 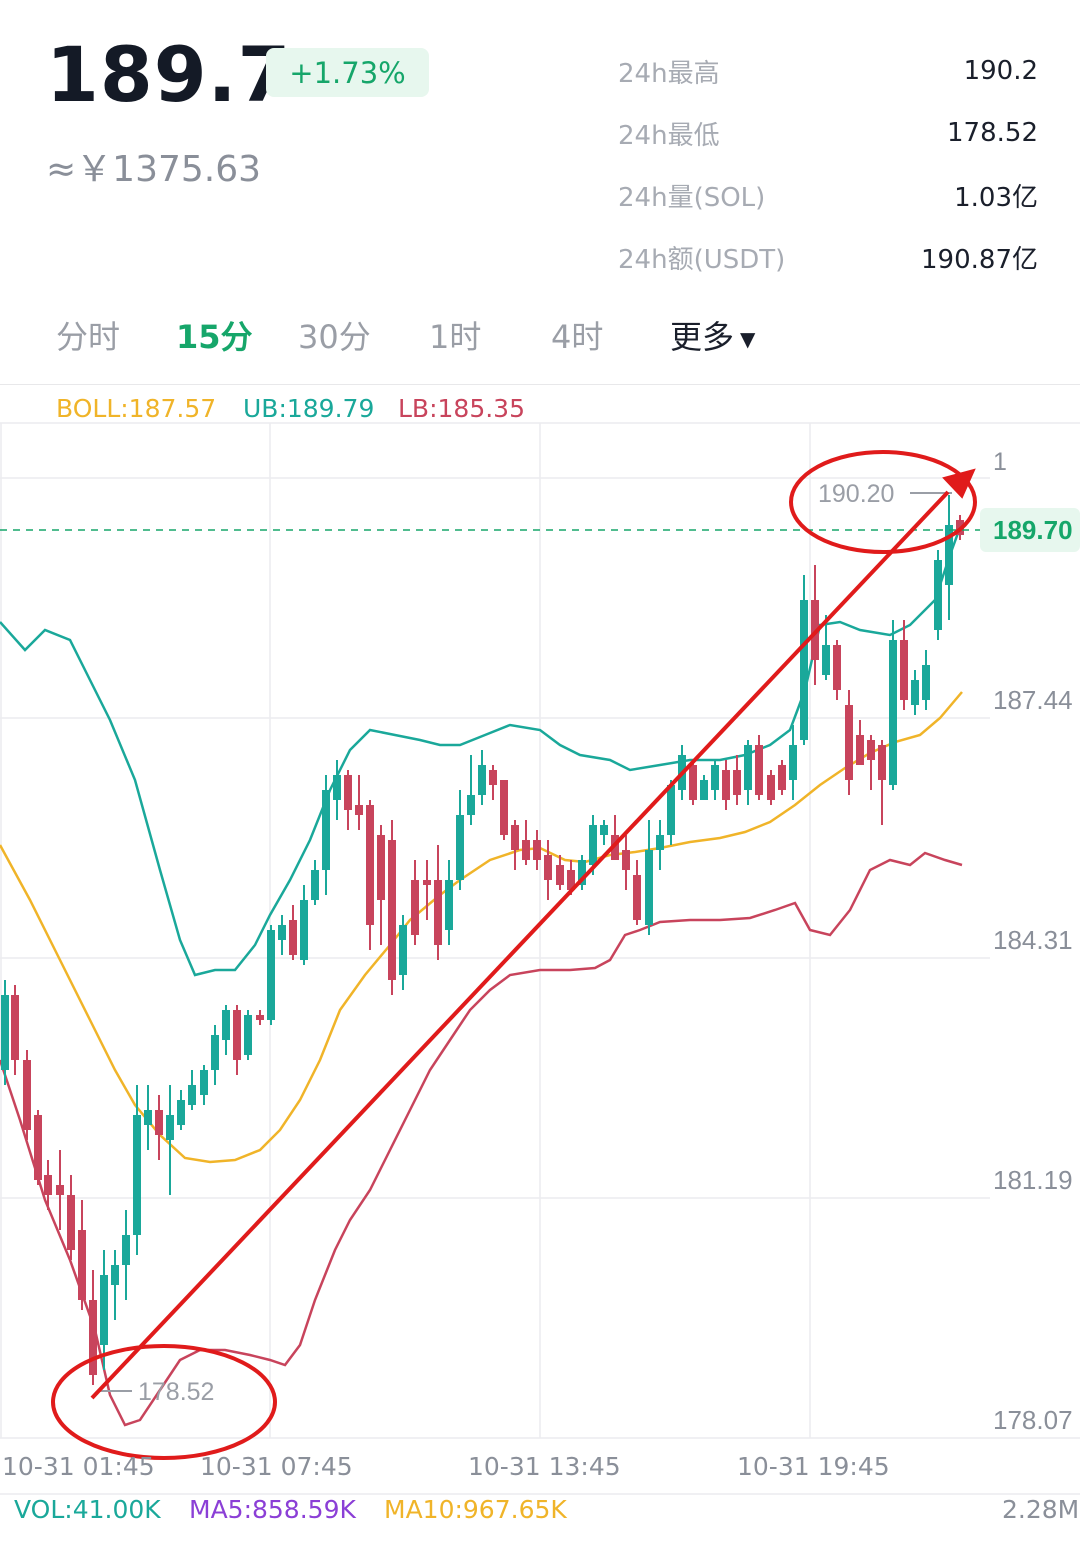 What do you see at coordinates (214, 337) in the screenshot?
I see `tab-15m: 15分` at bounding box center [214, 337].